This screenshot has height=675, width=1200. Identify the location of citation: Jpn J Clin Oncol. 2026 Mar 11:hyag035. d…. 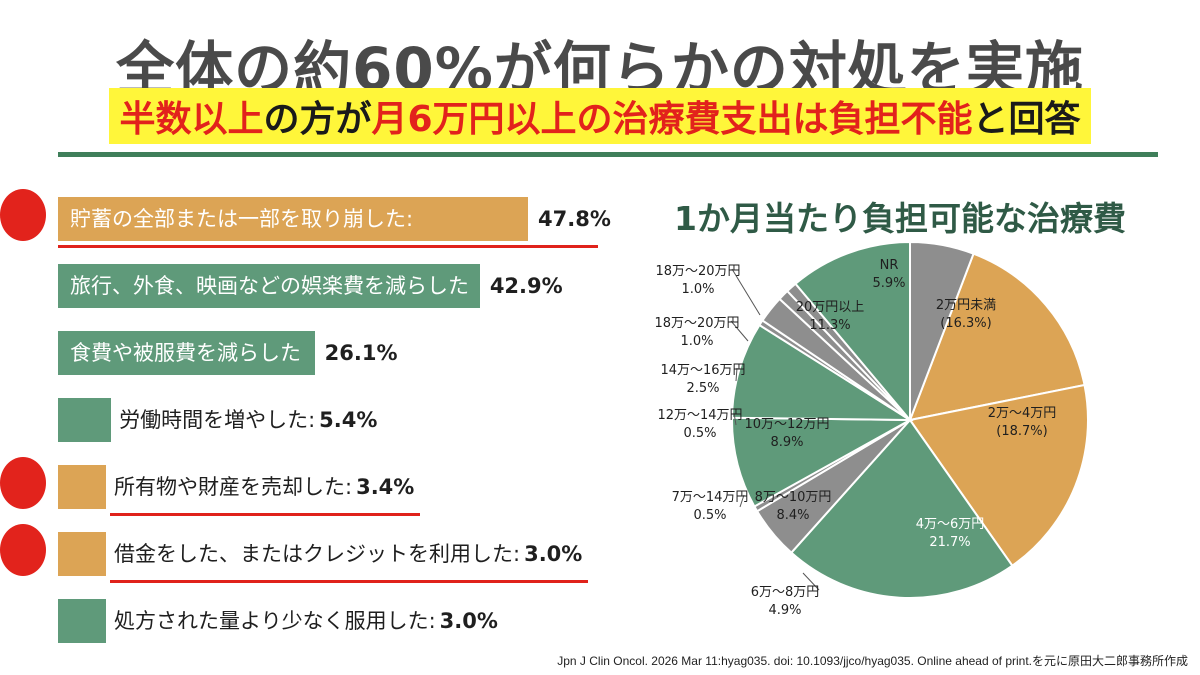
(872, 661).